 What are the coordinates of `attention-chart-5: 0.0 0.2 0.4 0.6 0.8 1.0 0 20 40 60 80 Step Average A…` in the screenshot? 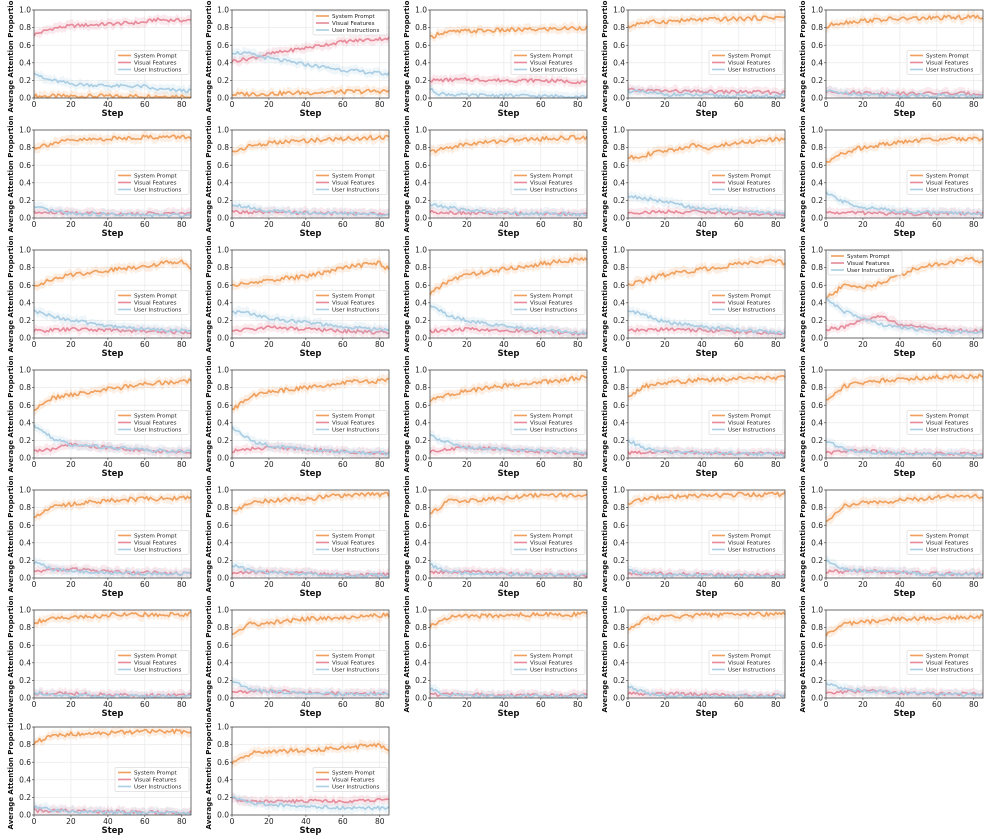 It's located at (891, 59).